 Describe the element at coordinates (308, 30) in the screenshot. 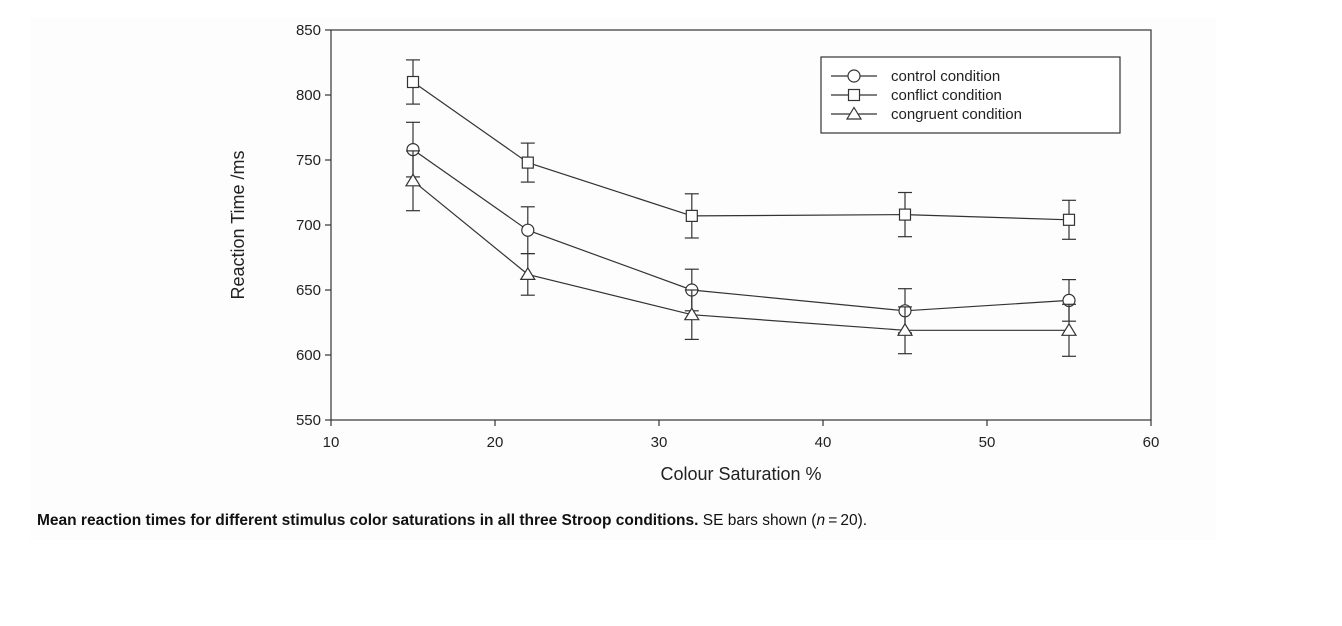

I see `y-tick-label: 850` at that location.